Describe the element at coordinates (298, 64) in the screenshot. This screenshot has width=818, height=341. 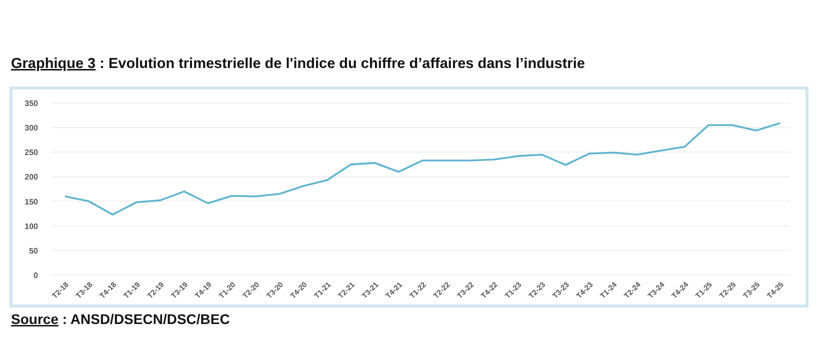
I see `chart-title: Graphique 3 : Evolution trimestrielle de l'indice du chiffre d’affaires dans l’industrie` at that location.